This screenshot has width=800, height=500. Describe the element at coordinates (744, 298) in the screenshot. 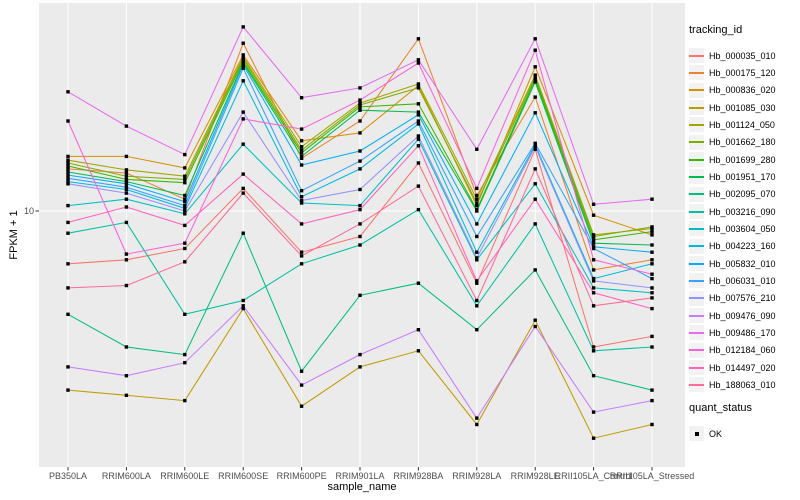

I see `legend-item: Hb_007576_210` at that location.